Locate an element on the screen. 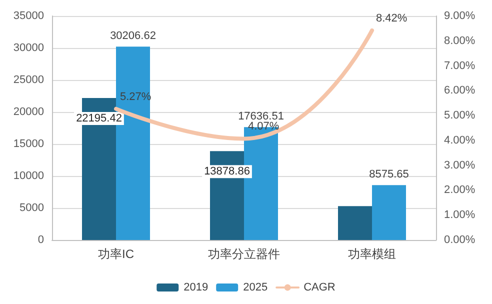 The width and height of the screenshot is (492, 304). y2-tick-label: 2.00% is located at coordinates (460, 190).